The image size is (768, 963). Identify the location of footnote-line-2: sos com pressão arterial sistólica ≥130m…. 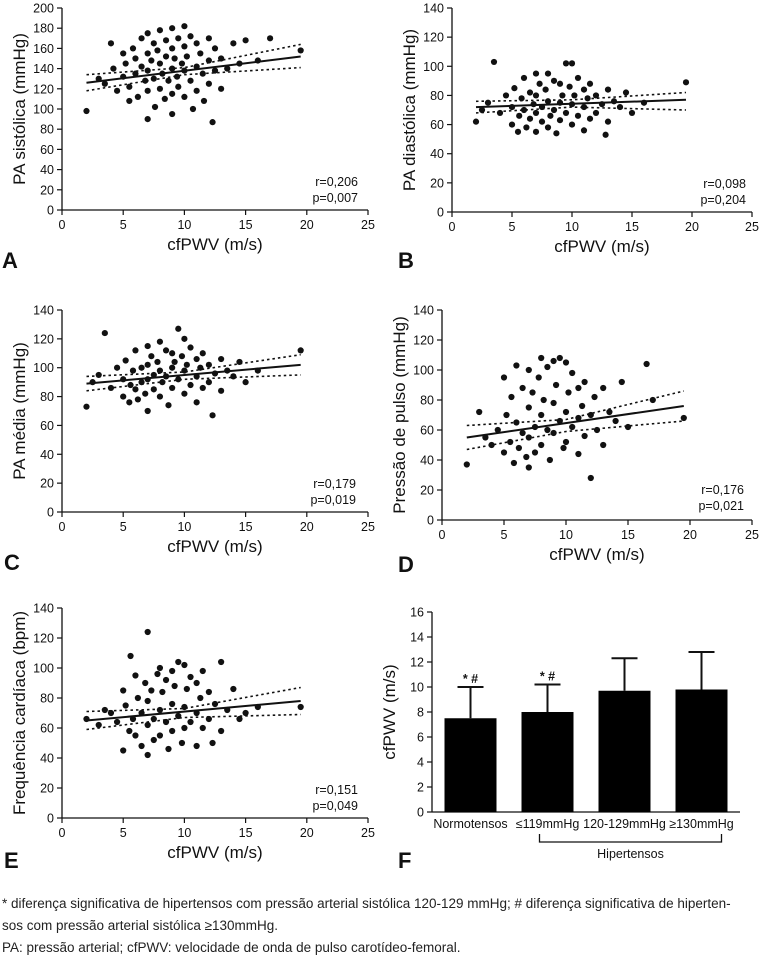
(140, 925).